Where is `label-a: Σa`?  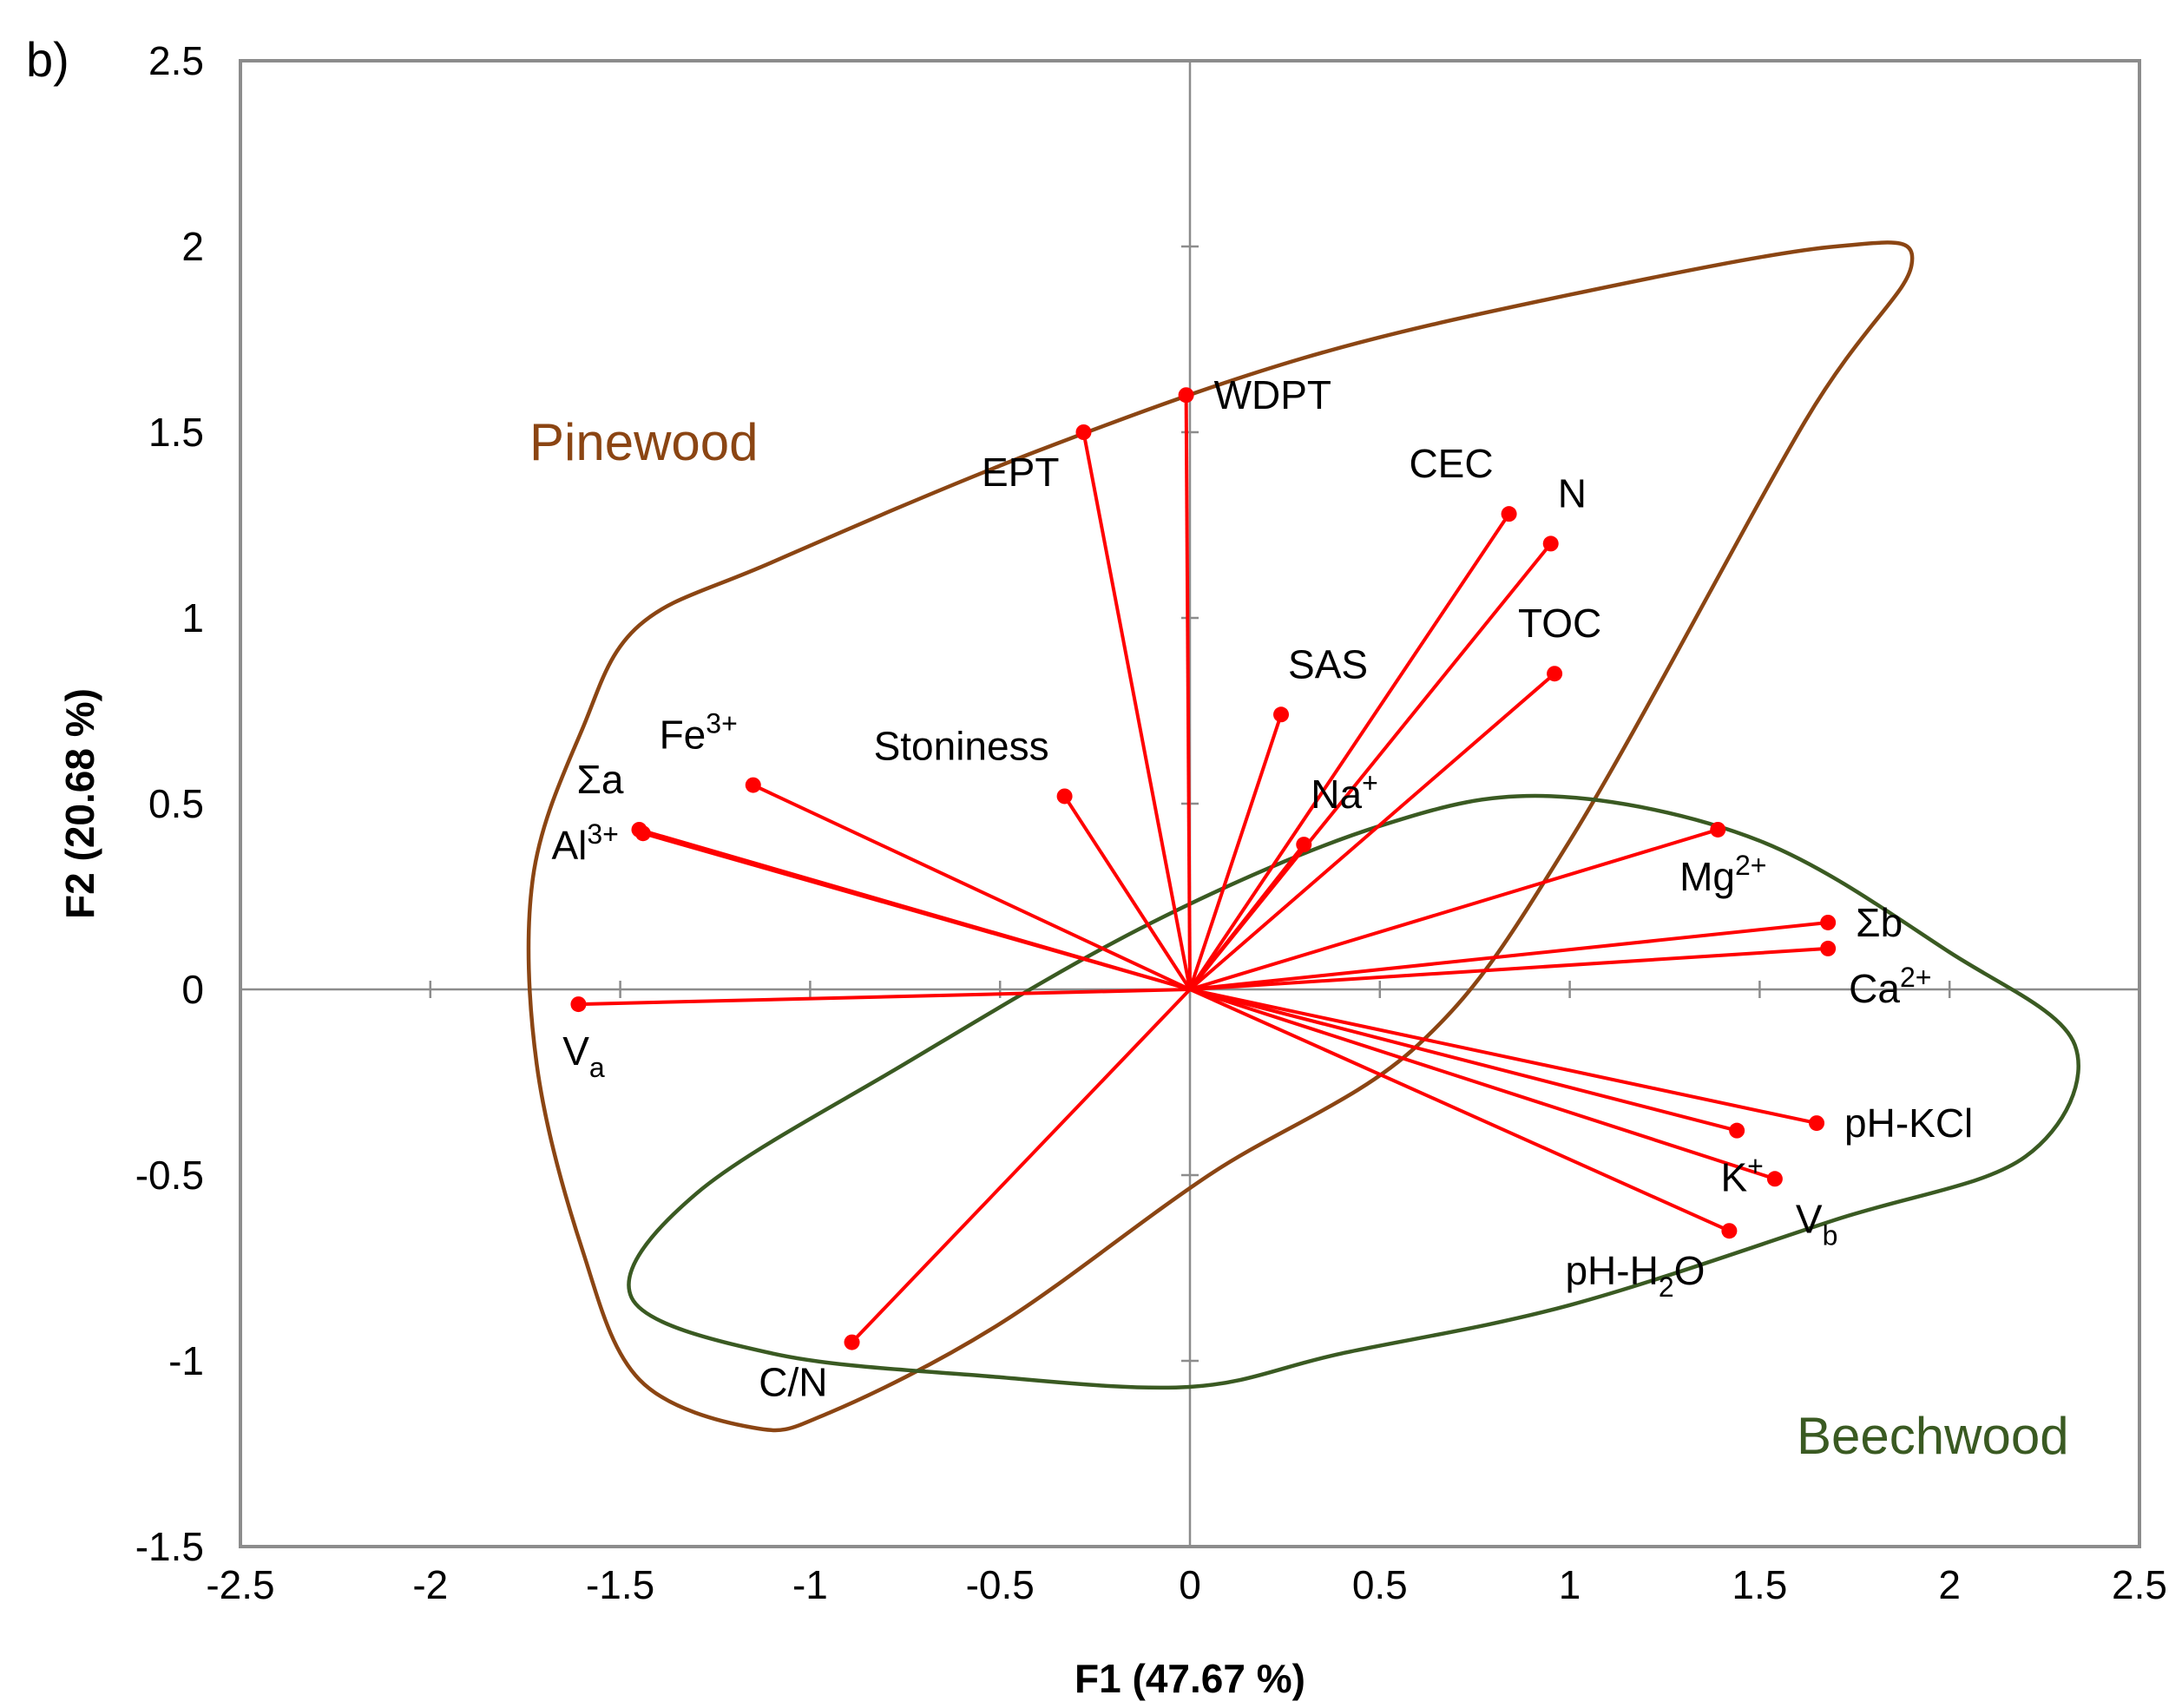 label-a: Σa is located at coordinates (599, 779).